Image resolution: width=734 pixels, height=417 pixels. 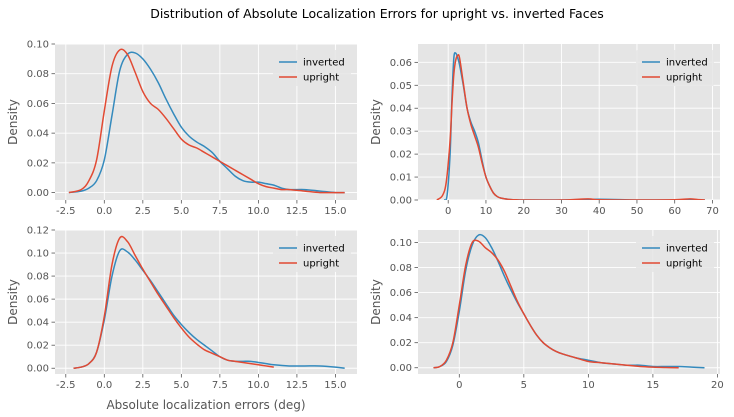 What do you see at coordinates (401, 178) in the screenshot?
I see `y-tick-label: 0.01` at bounding box center [401, 178].